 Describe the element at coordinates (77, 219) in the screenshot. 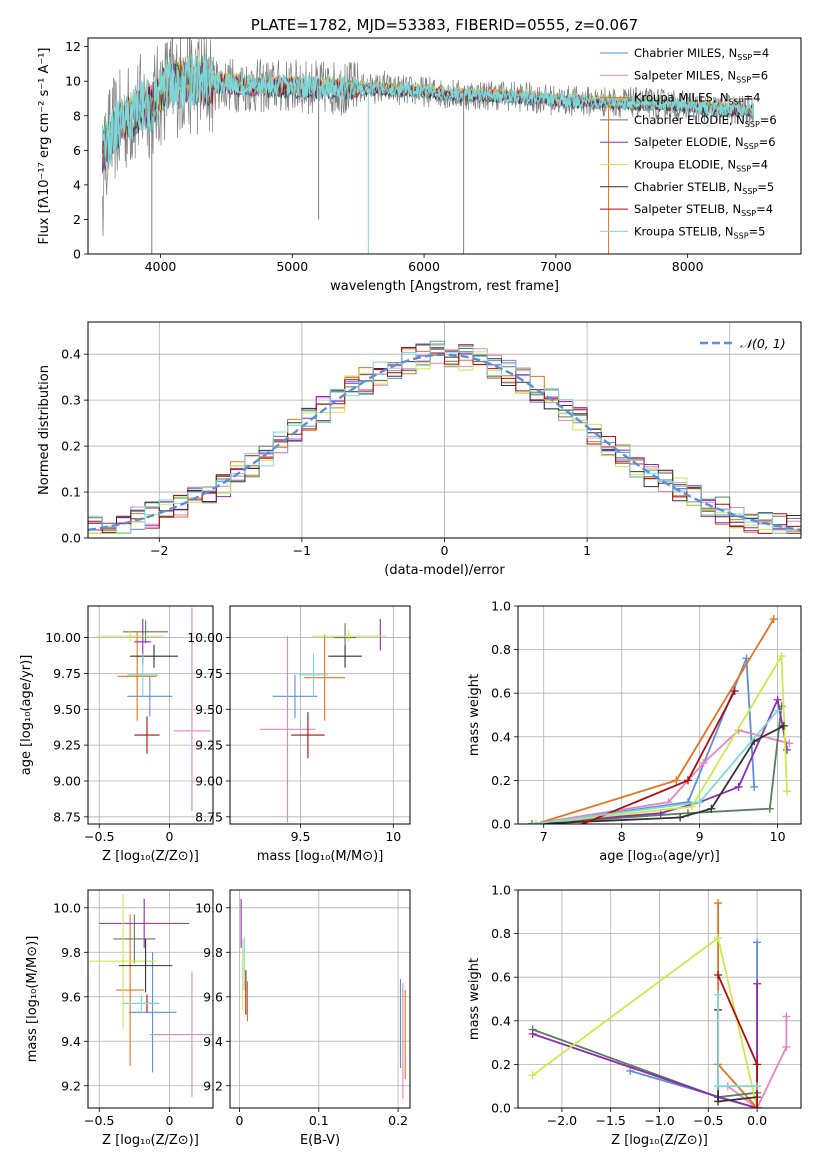

I see `y-tick-label: 2` at that location.